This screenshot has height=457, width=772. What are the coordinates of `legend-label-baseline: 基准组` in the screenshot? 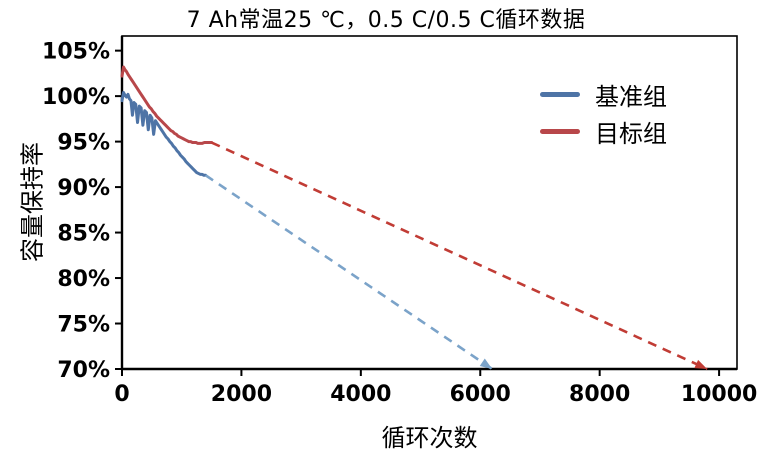 It's located at (631, 96).